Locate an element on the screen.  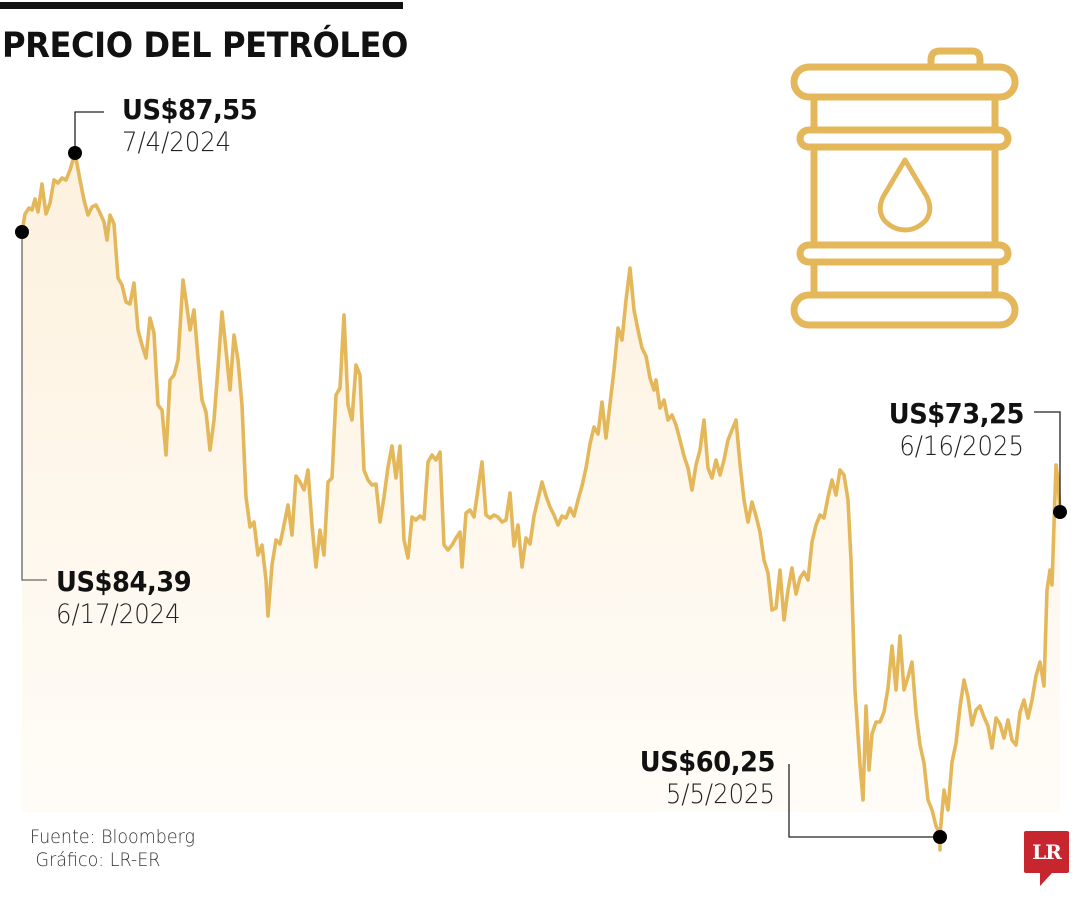
annotation-max-date: 7/4/2024 is located at coordinates (177, 142).